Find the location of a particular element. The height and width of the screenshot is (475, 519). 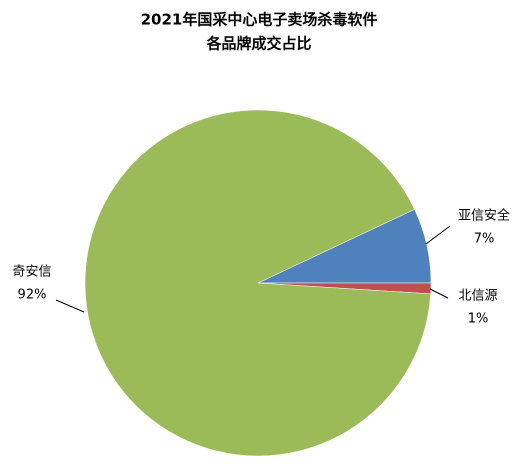

value-label: 92% is located at coordinates (32, 295).